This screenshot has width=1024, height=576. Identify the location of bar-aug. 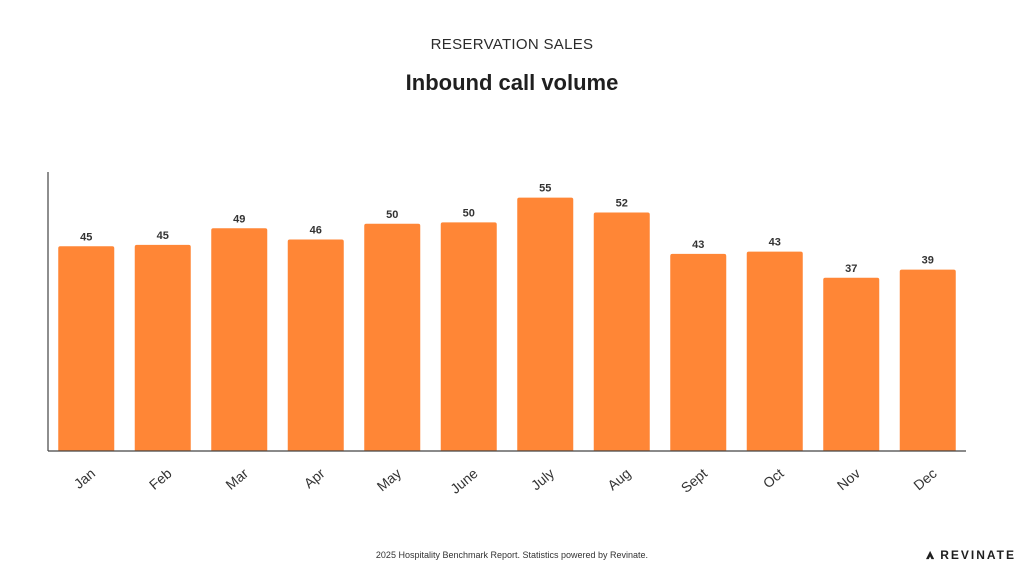
(621, 331).